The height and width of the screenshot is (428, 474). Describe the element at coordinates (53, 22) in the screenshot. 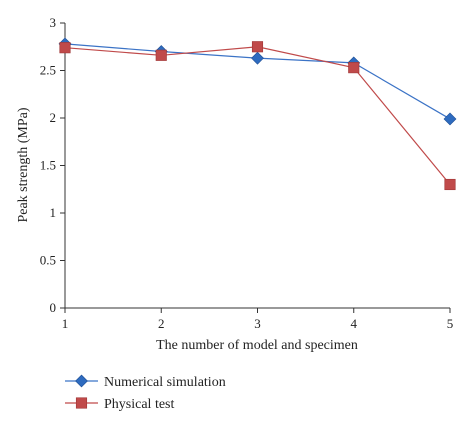

I see `y-tick-label: 3` at that location.